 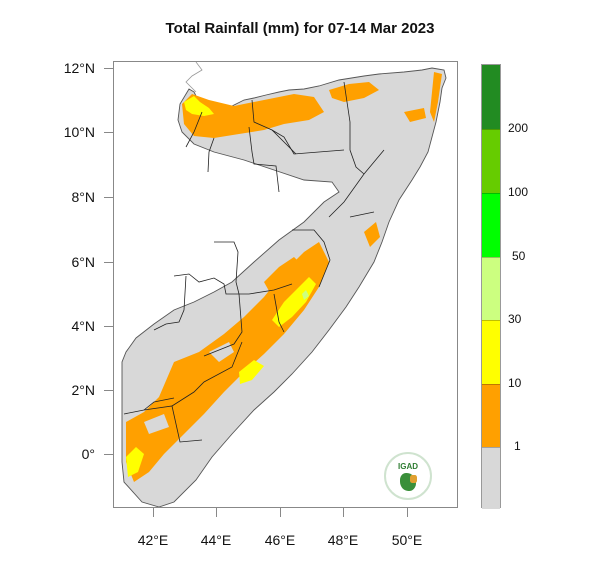 What do you see at coordinates (518, 128) in the screenshot?
I see `legend-label-200: 200` at bounding box center [518, 128].